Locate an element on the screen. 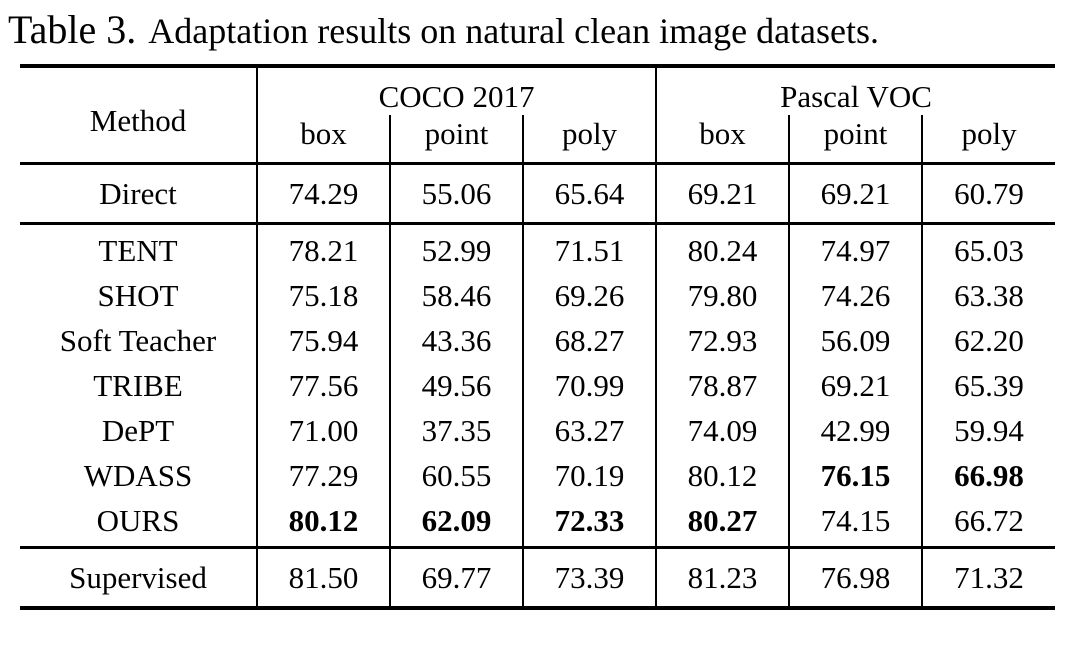  method-cell: Soft Teacher is located at coordinates (138, 340).